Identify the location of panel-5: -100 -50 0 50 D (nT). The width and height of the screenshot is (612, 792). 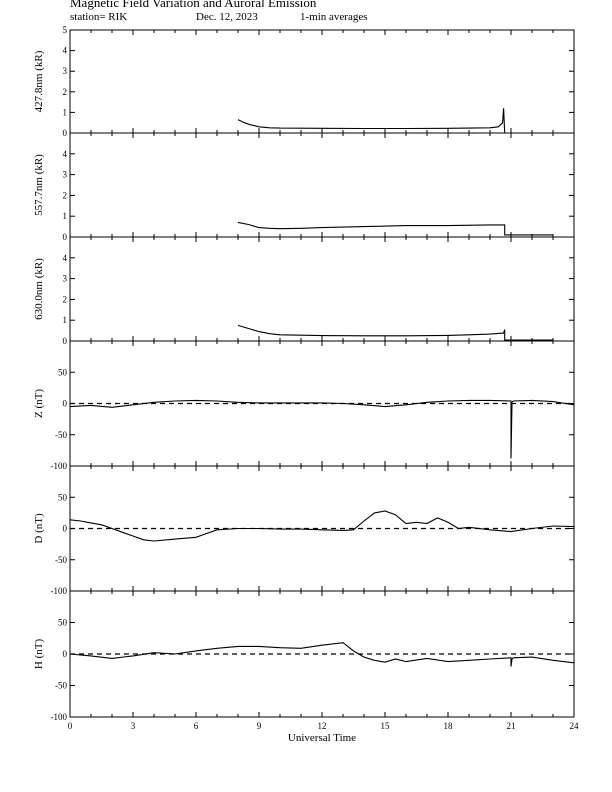
(304, 530).